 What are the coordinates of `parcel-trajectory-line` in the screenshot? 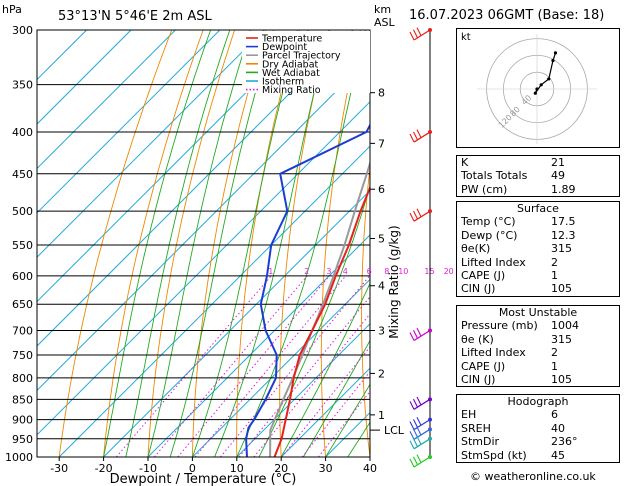 It's located at (319, 308).